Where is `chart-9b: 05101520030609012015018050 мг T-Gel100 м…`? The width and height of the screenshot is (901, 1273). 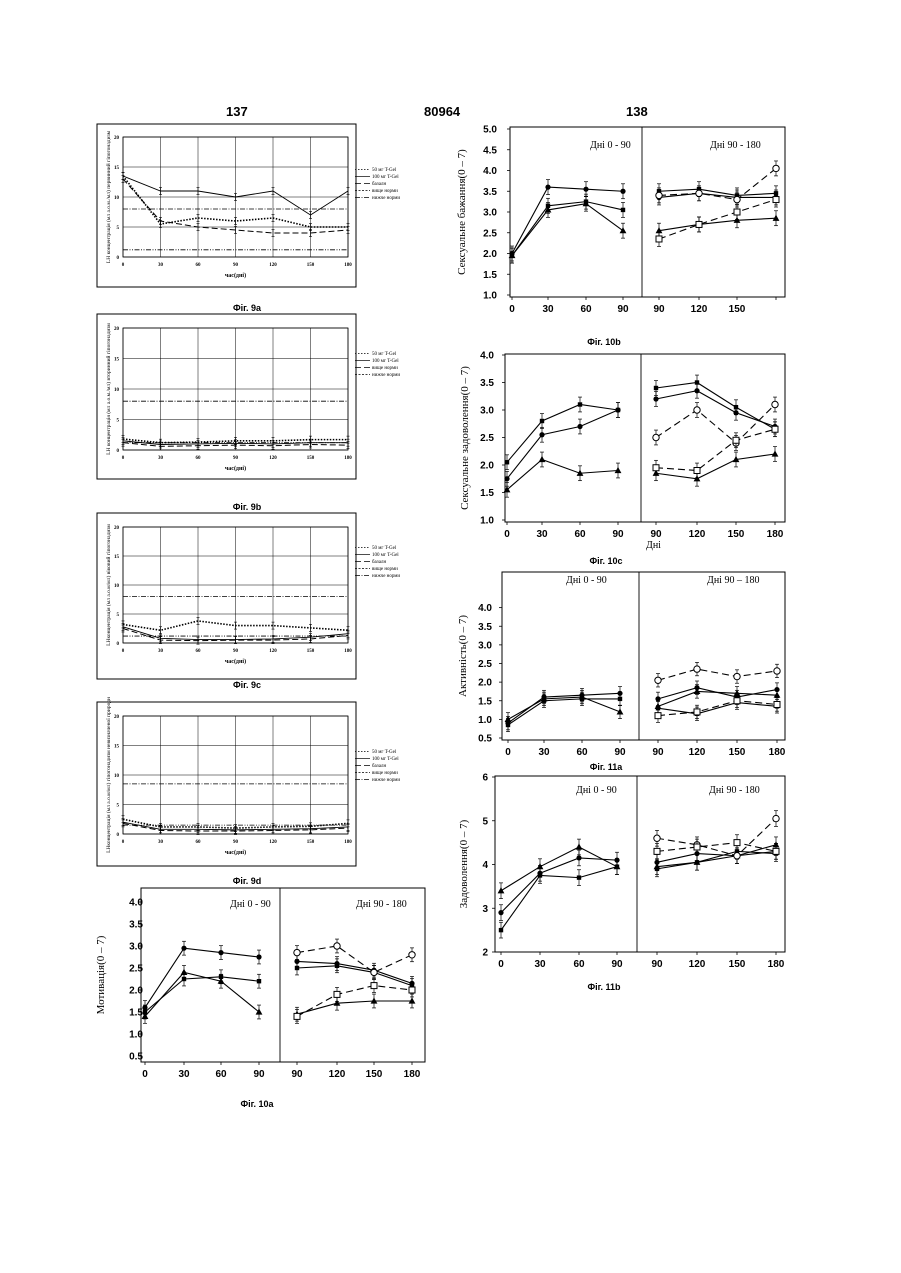 chart-9b: 05101520030609012015018050 мг T-Gel100 м… is located at coordinates (248, 413).